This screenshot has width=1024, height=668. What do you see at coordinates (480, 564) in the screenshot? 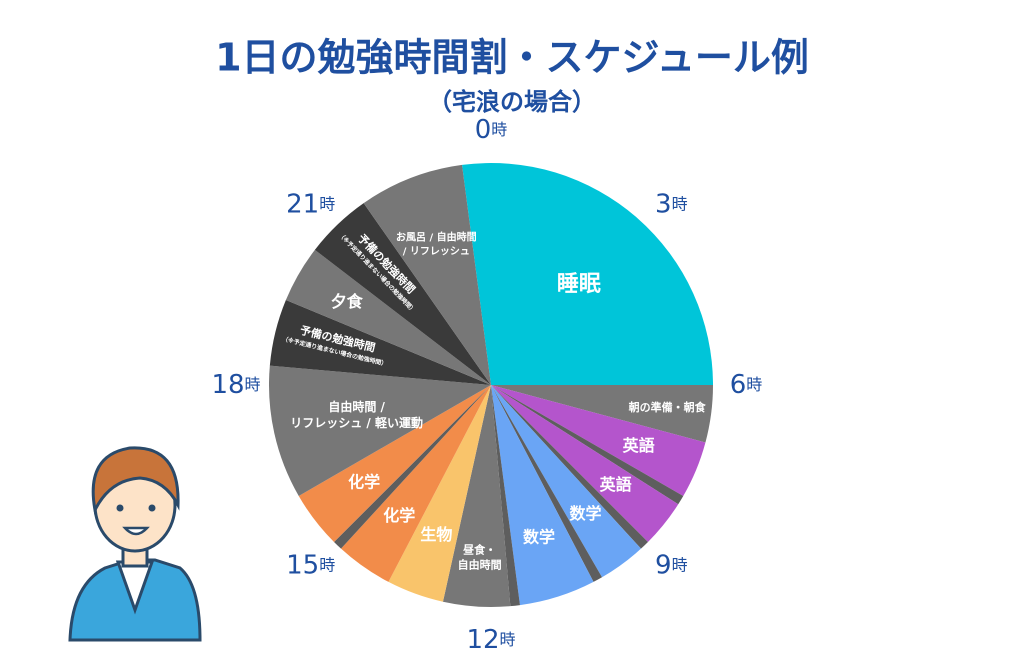
I see `slice-label-line: 自由時間` at bounding box center [480, 564].